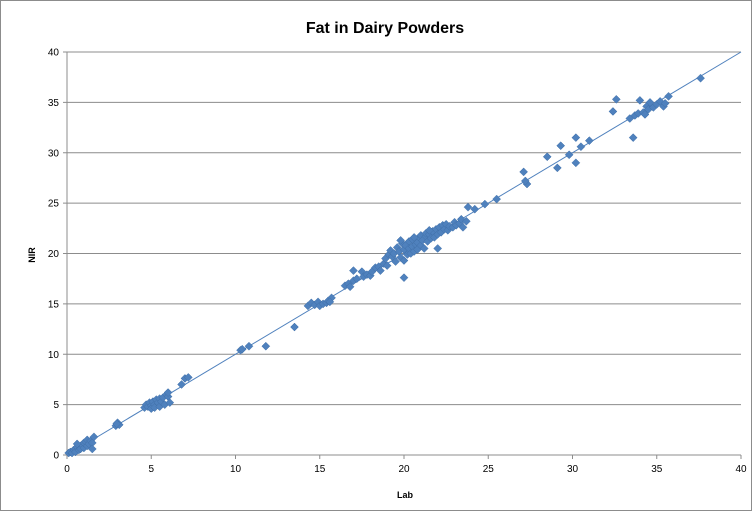 This screenshot has width=752, height=511. I want to click on y-tick-label: 20, so click(54, 254).